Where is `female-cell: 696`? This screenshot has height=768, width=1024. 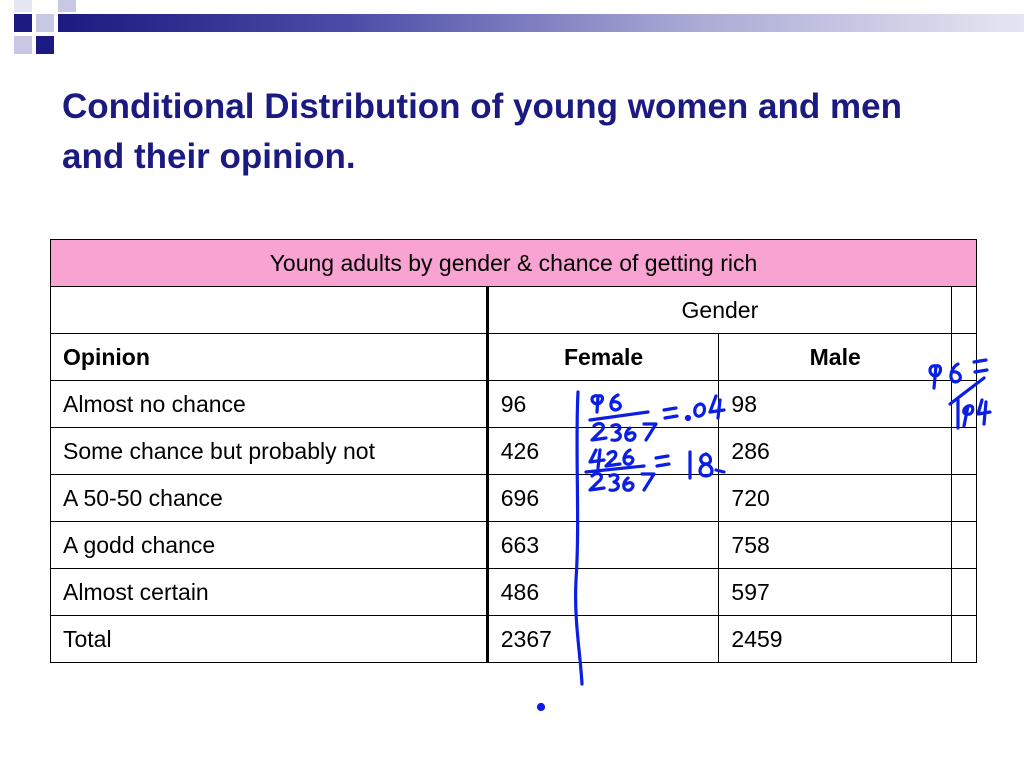 female-cell: 696 is located at coordinates (602, 498).